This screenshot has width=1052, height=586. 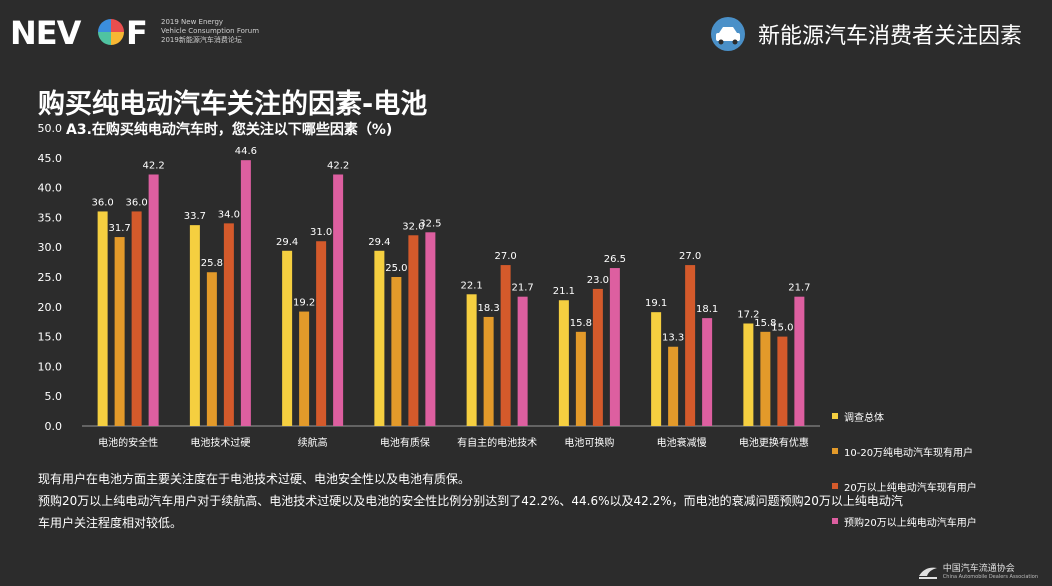 I want to click on data-label-s2: 19.2, so click(x=304, y=303).